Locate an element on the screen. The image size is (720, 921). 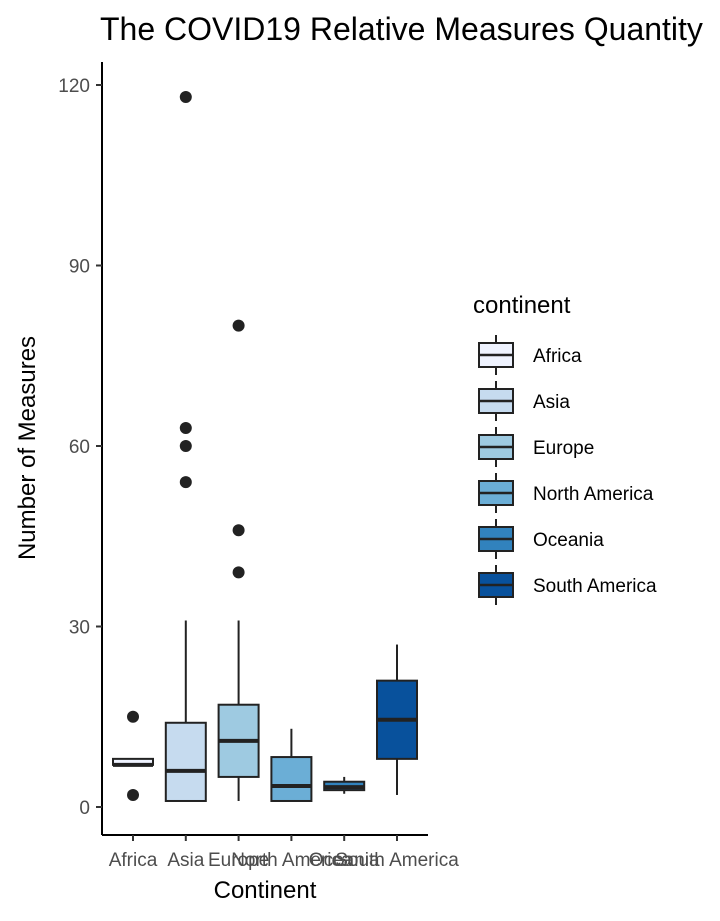
legend-item-oceania: Oceania is located at coordinates (541, 539).